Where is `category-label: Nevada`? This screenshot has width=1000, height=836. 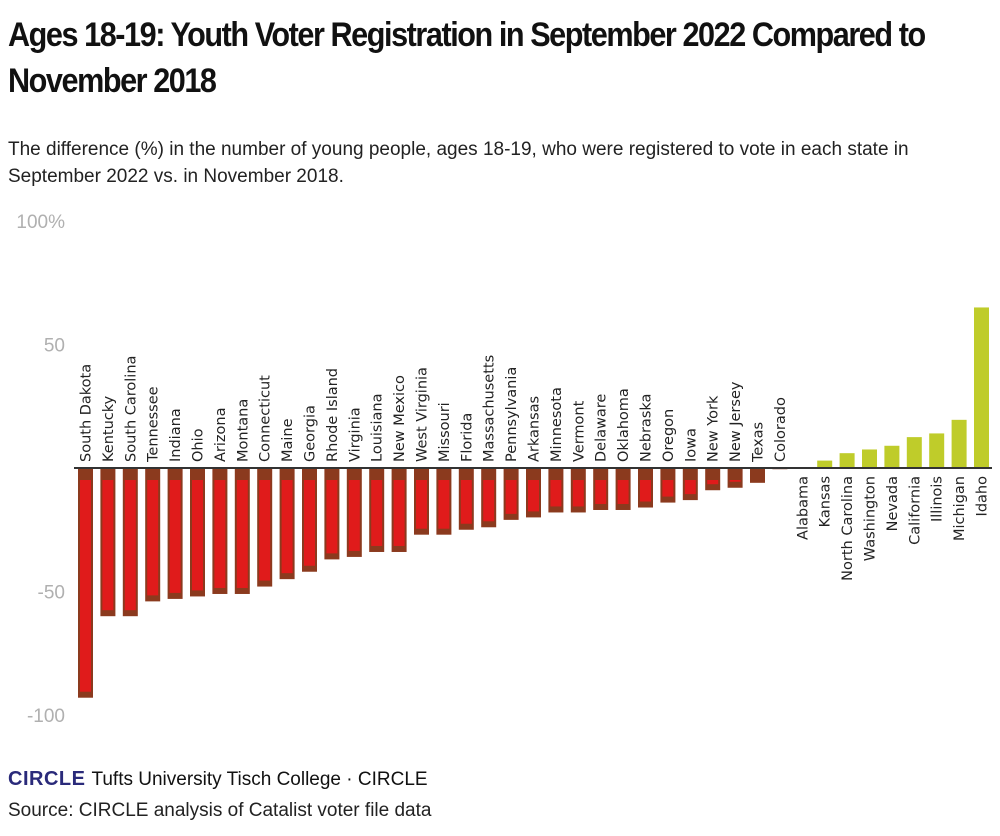
category-label: Nevada is located at coordinates (893, 503).